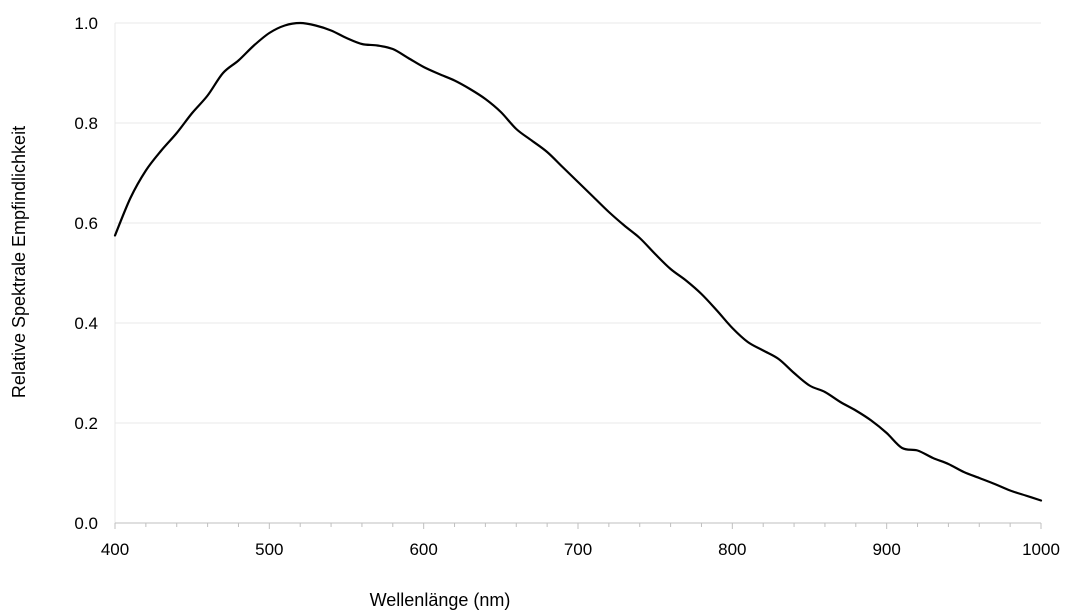 This screenshot has width=1066, height=615. What do you see at coordinates (886, 549) in the screenshot?
I see `x-tick-label: 900` at bounding box center [886, 549].